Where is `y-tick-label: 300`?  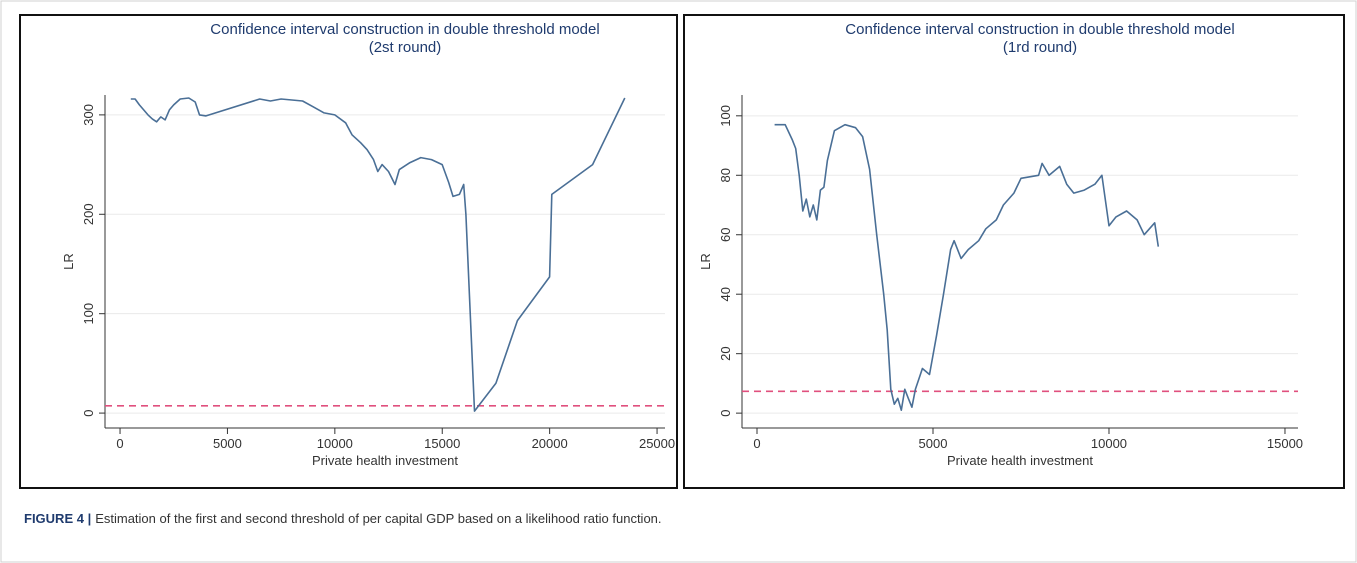 y-tick-label: 300 is located at coordinates (88, 115).